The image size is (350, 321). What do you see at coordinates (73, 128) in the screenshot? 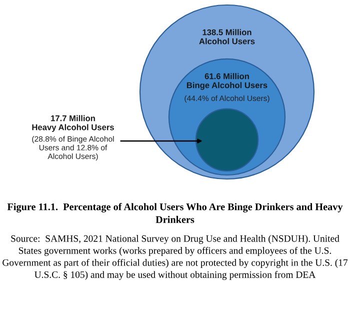
I see `category-label: Heavy Alcohol Users` at bounding box center [73, 128].